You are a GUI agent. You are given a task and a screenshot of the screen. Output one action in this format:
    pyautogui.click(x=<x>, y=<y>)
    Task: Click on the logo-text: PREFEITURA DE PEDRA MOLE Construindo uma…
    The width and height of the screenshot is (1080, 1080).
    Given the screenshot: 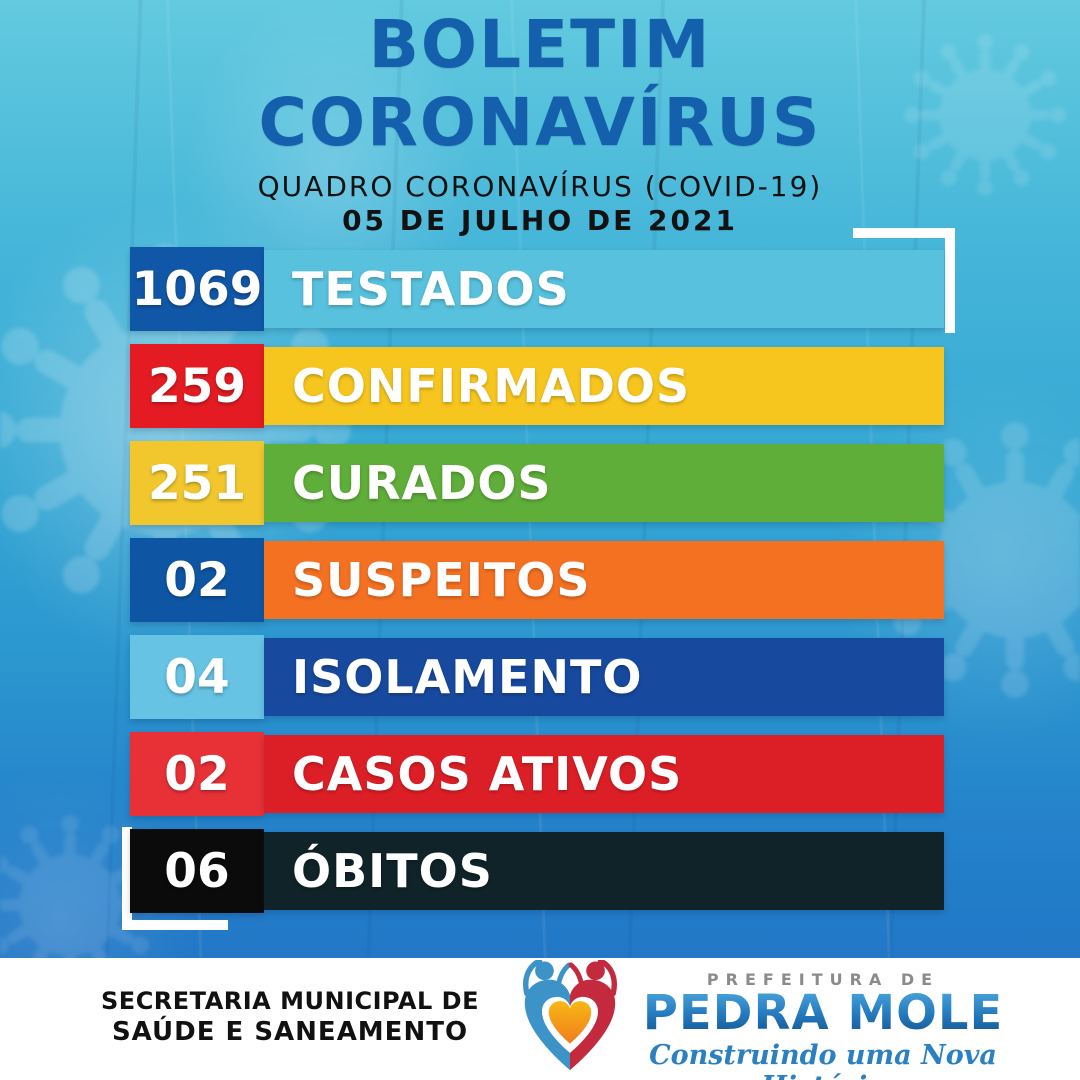 What is the action you would take?
    pyautogui.click(x=823, y=1020)
    